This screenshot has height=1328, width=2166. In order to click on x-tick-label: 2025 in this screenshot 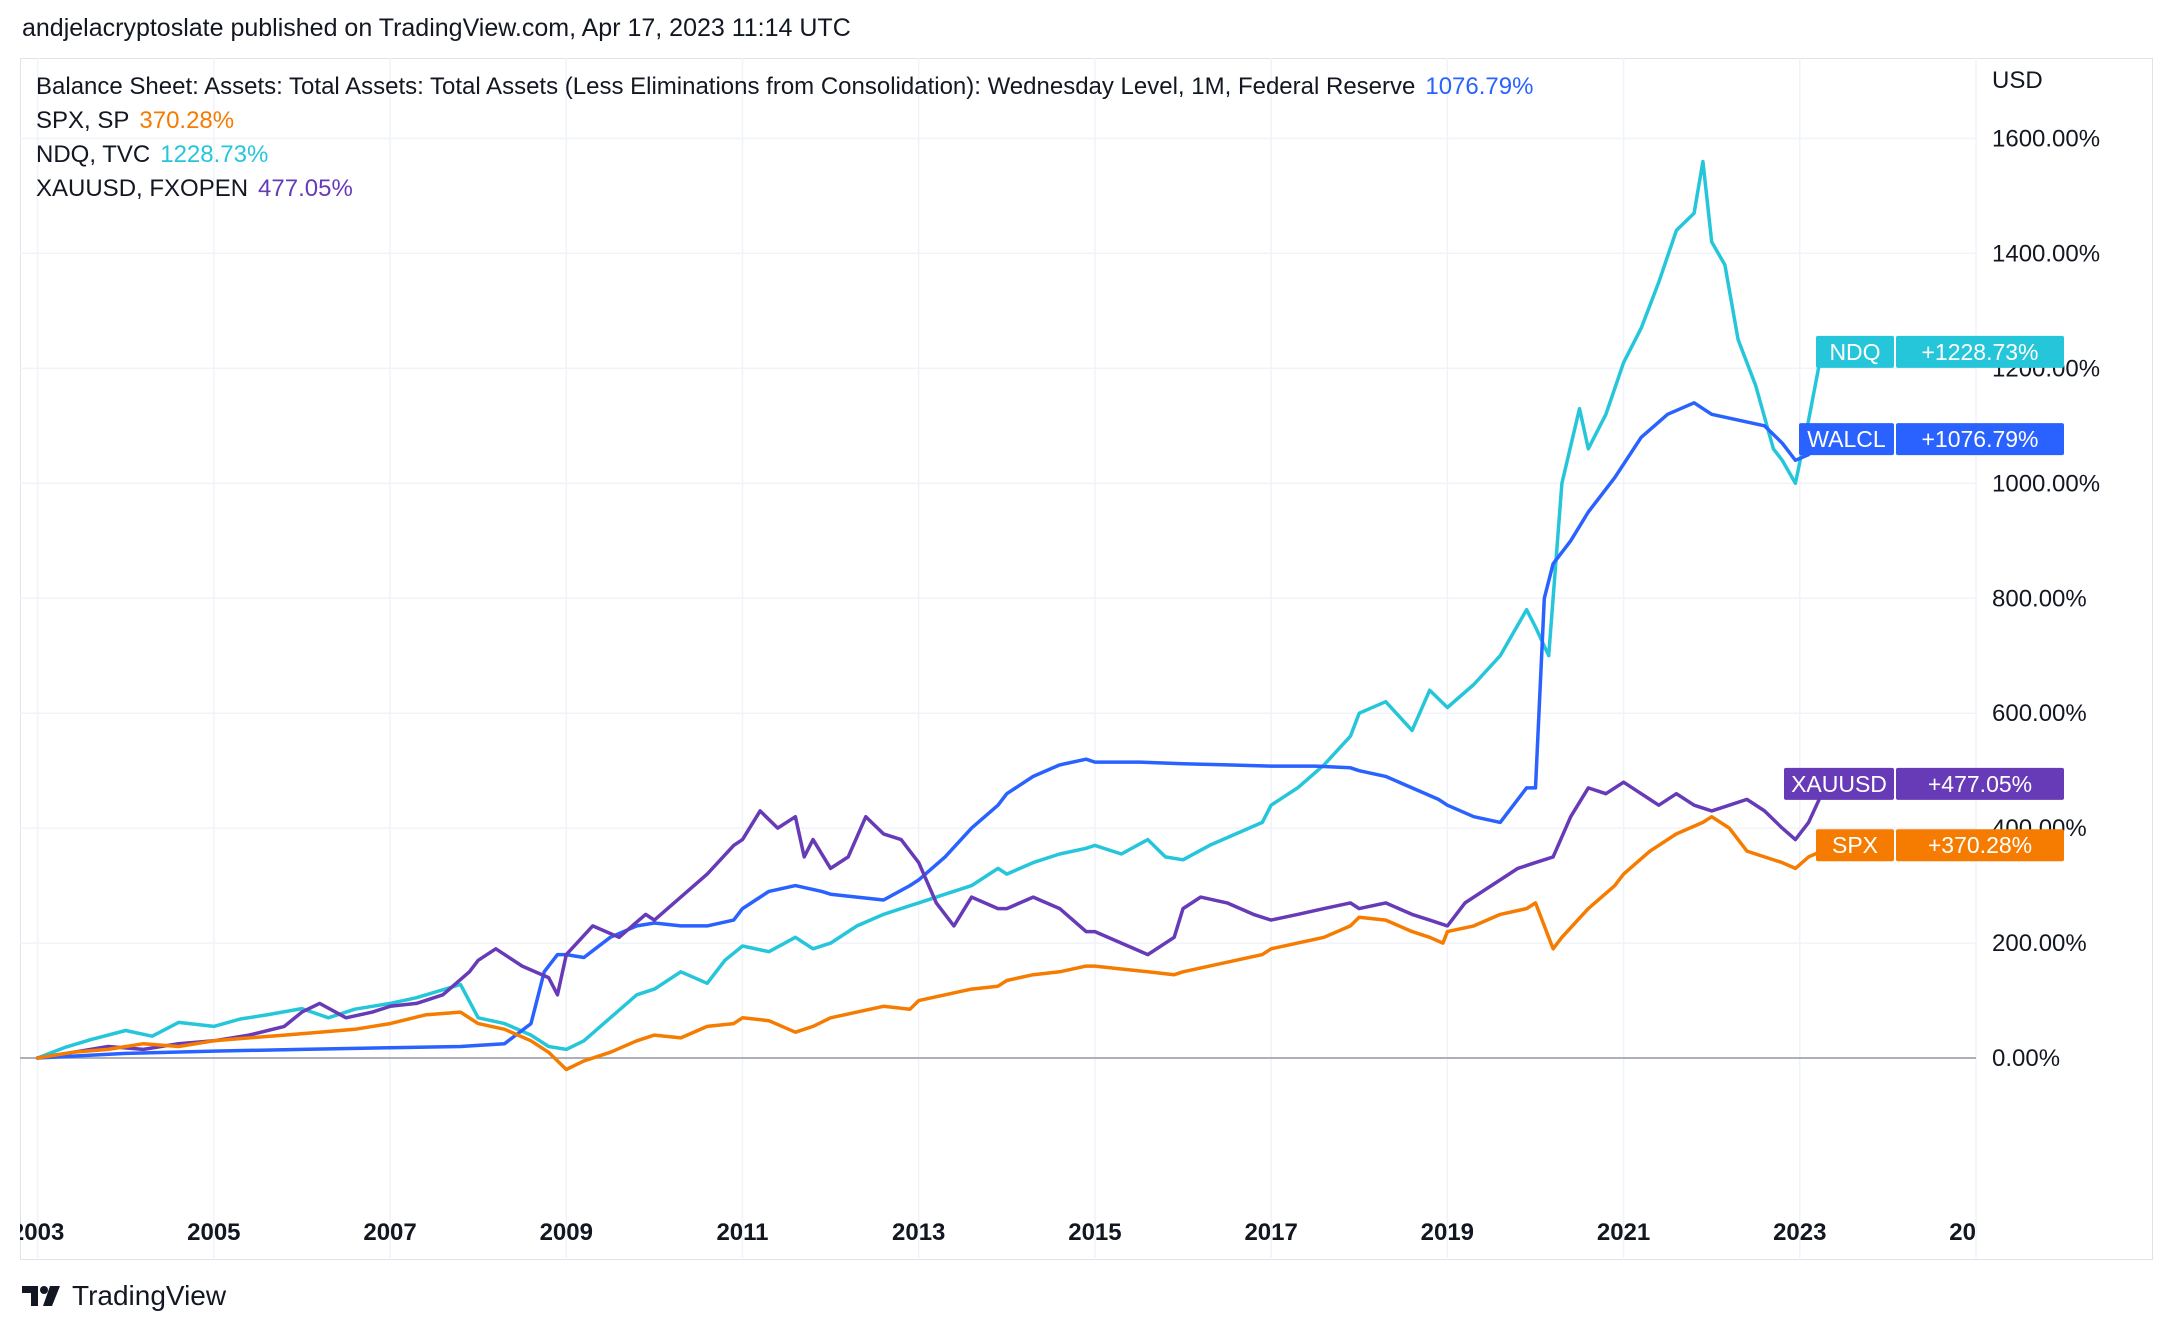, I will do `click(1975, 1232)`.